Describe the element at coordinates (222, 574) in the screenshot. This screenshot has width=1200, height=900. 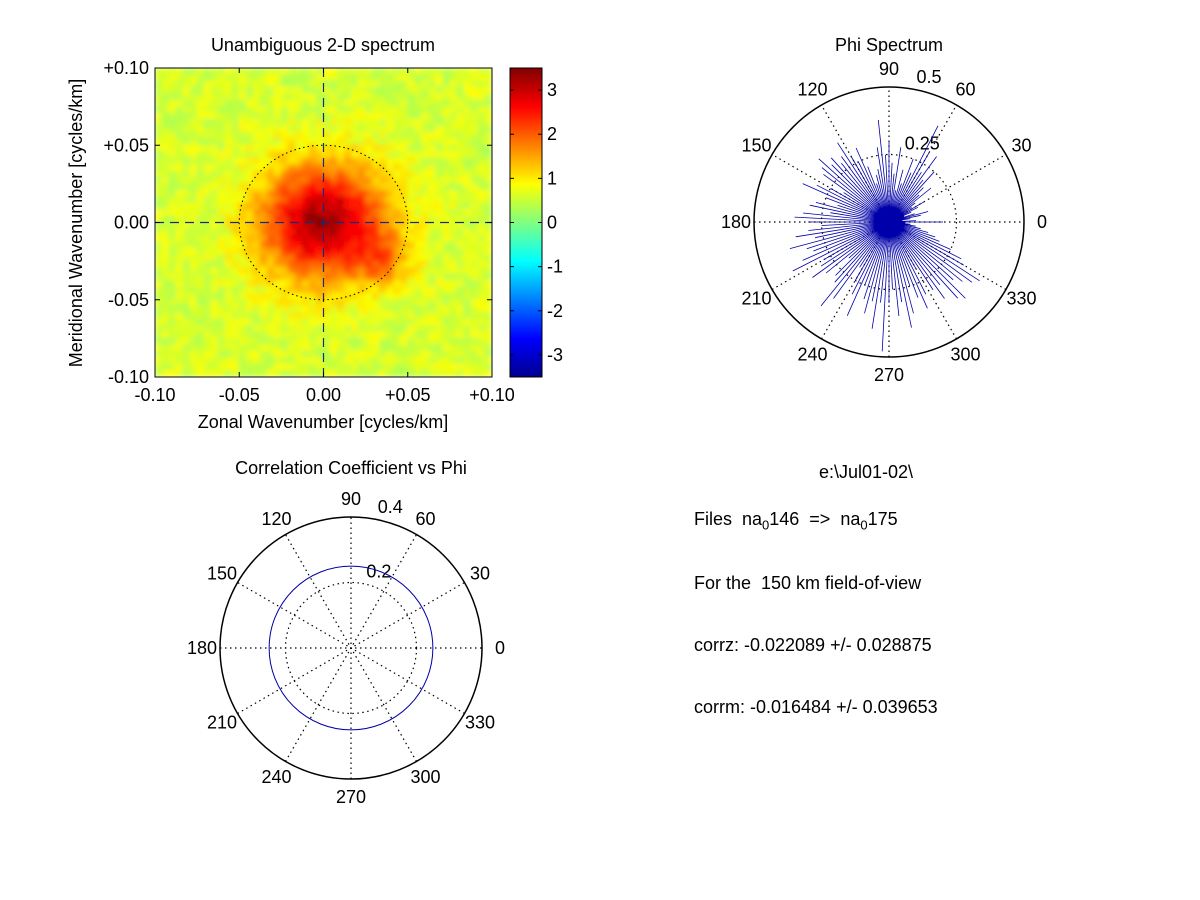
I see `polar-angle-label: 150` at that location.